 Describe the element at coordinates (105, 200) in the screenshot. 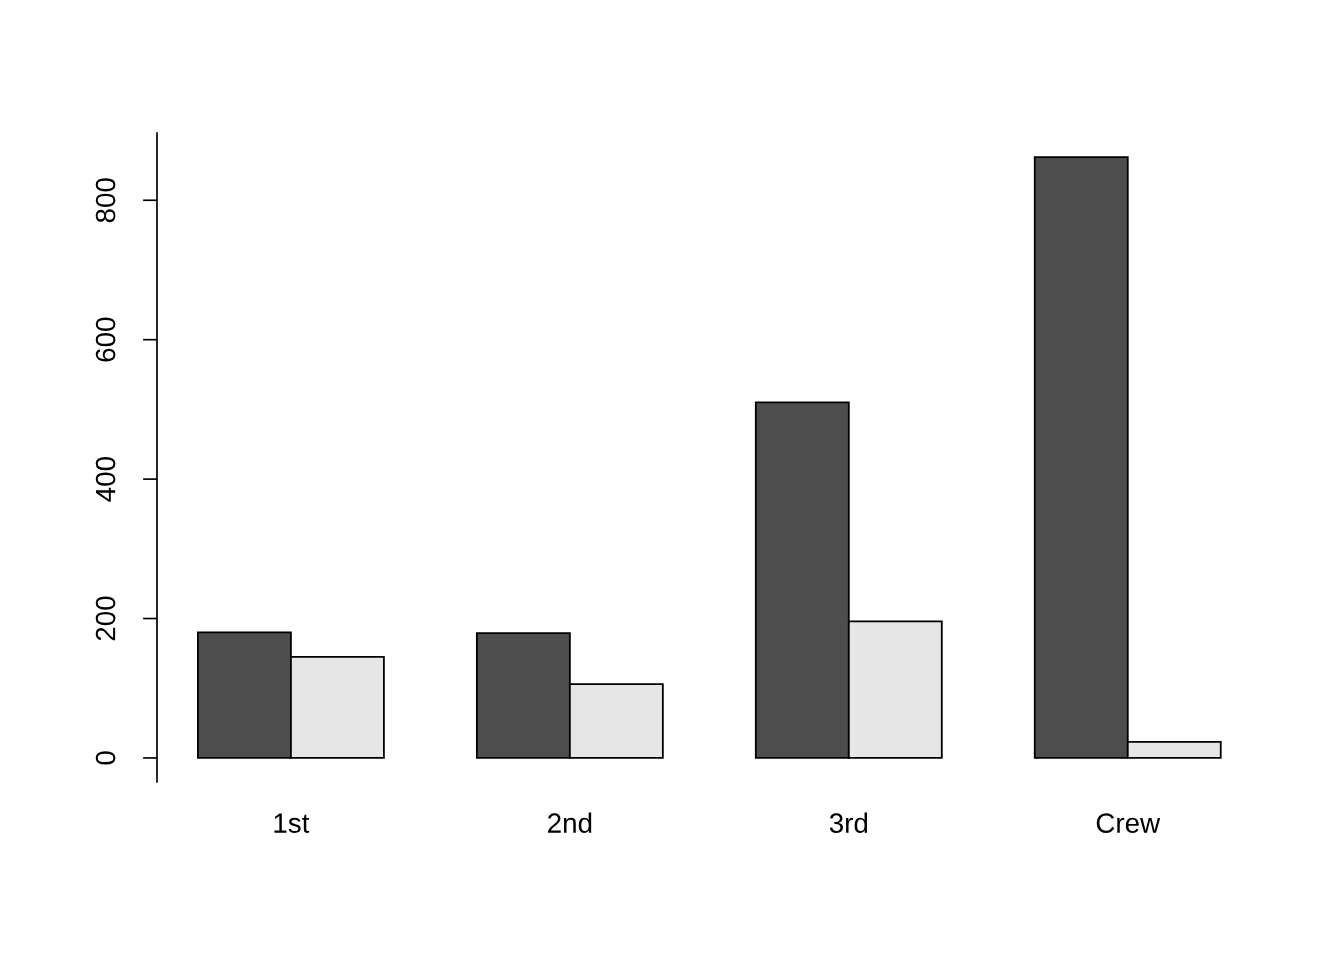

I see `y-tick-label: 800` at that location.